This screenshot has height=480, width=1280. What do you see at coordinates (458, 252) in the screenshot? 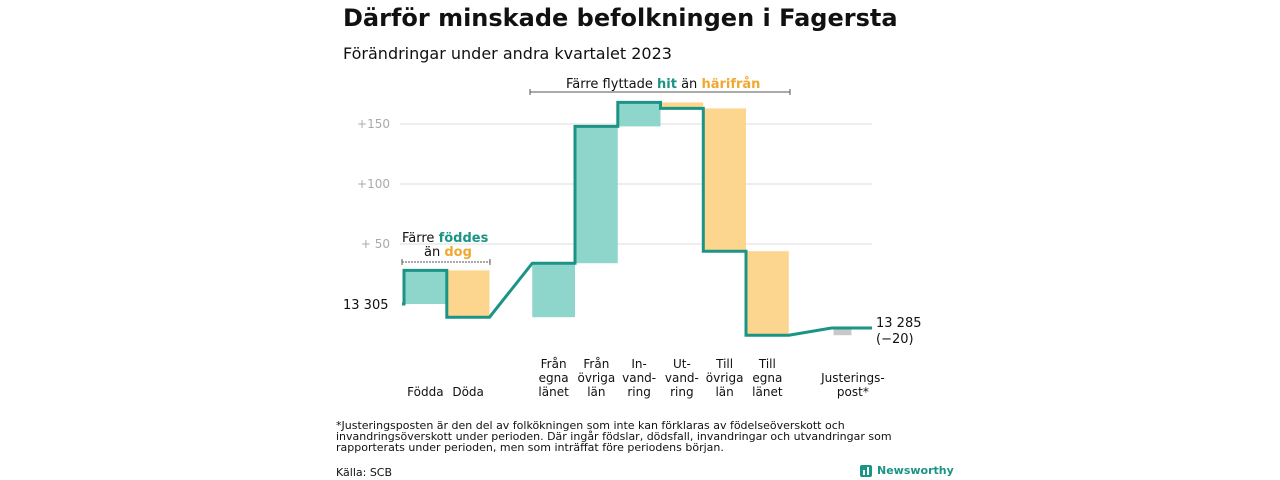
I see `annotation-deaths-highlight: dog` at bounding box center [458, 252].